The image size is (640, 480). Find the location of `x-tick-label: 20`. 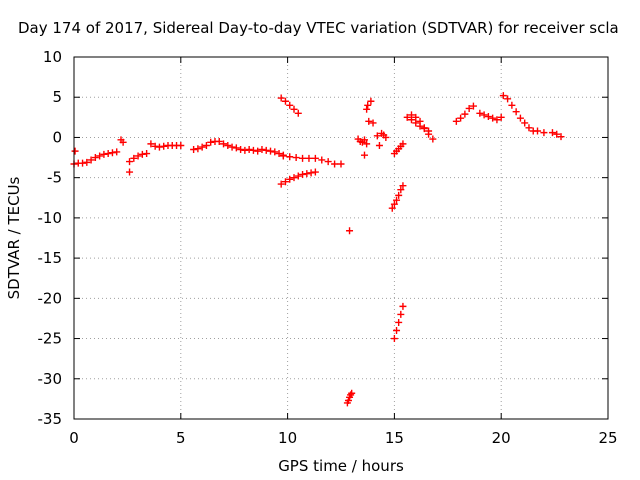

x-tick-label: 20 is located at coordinates (501, 438).